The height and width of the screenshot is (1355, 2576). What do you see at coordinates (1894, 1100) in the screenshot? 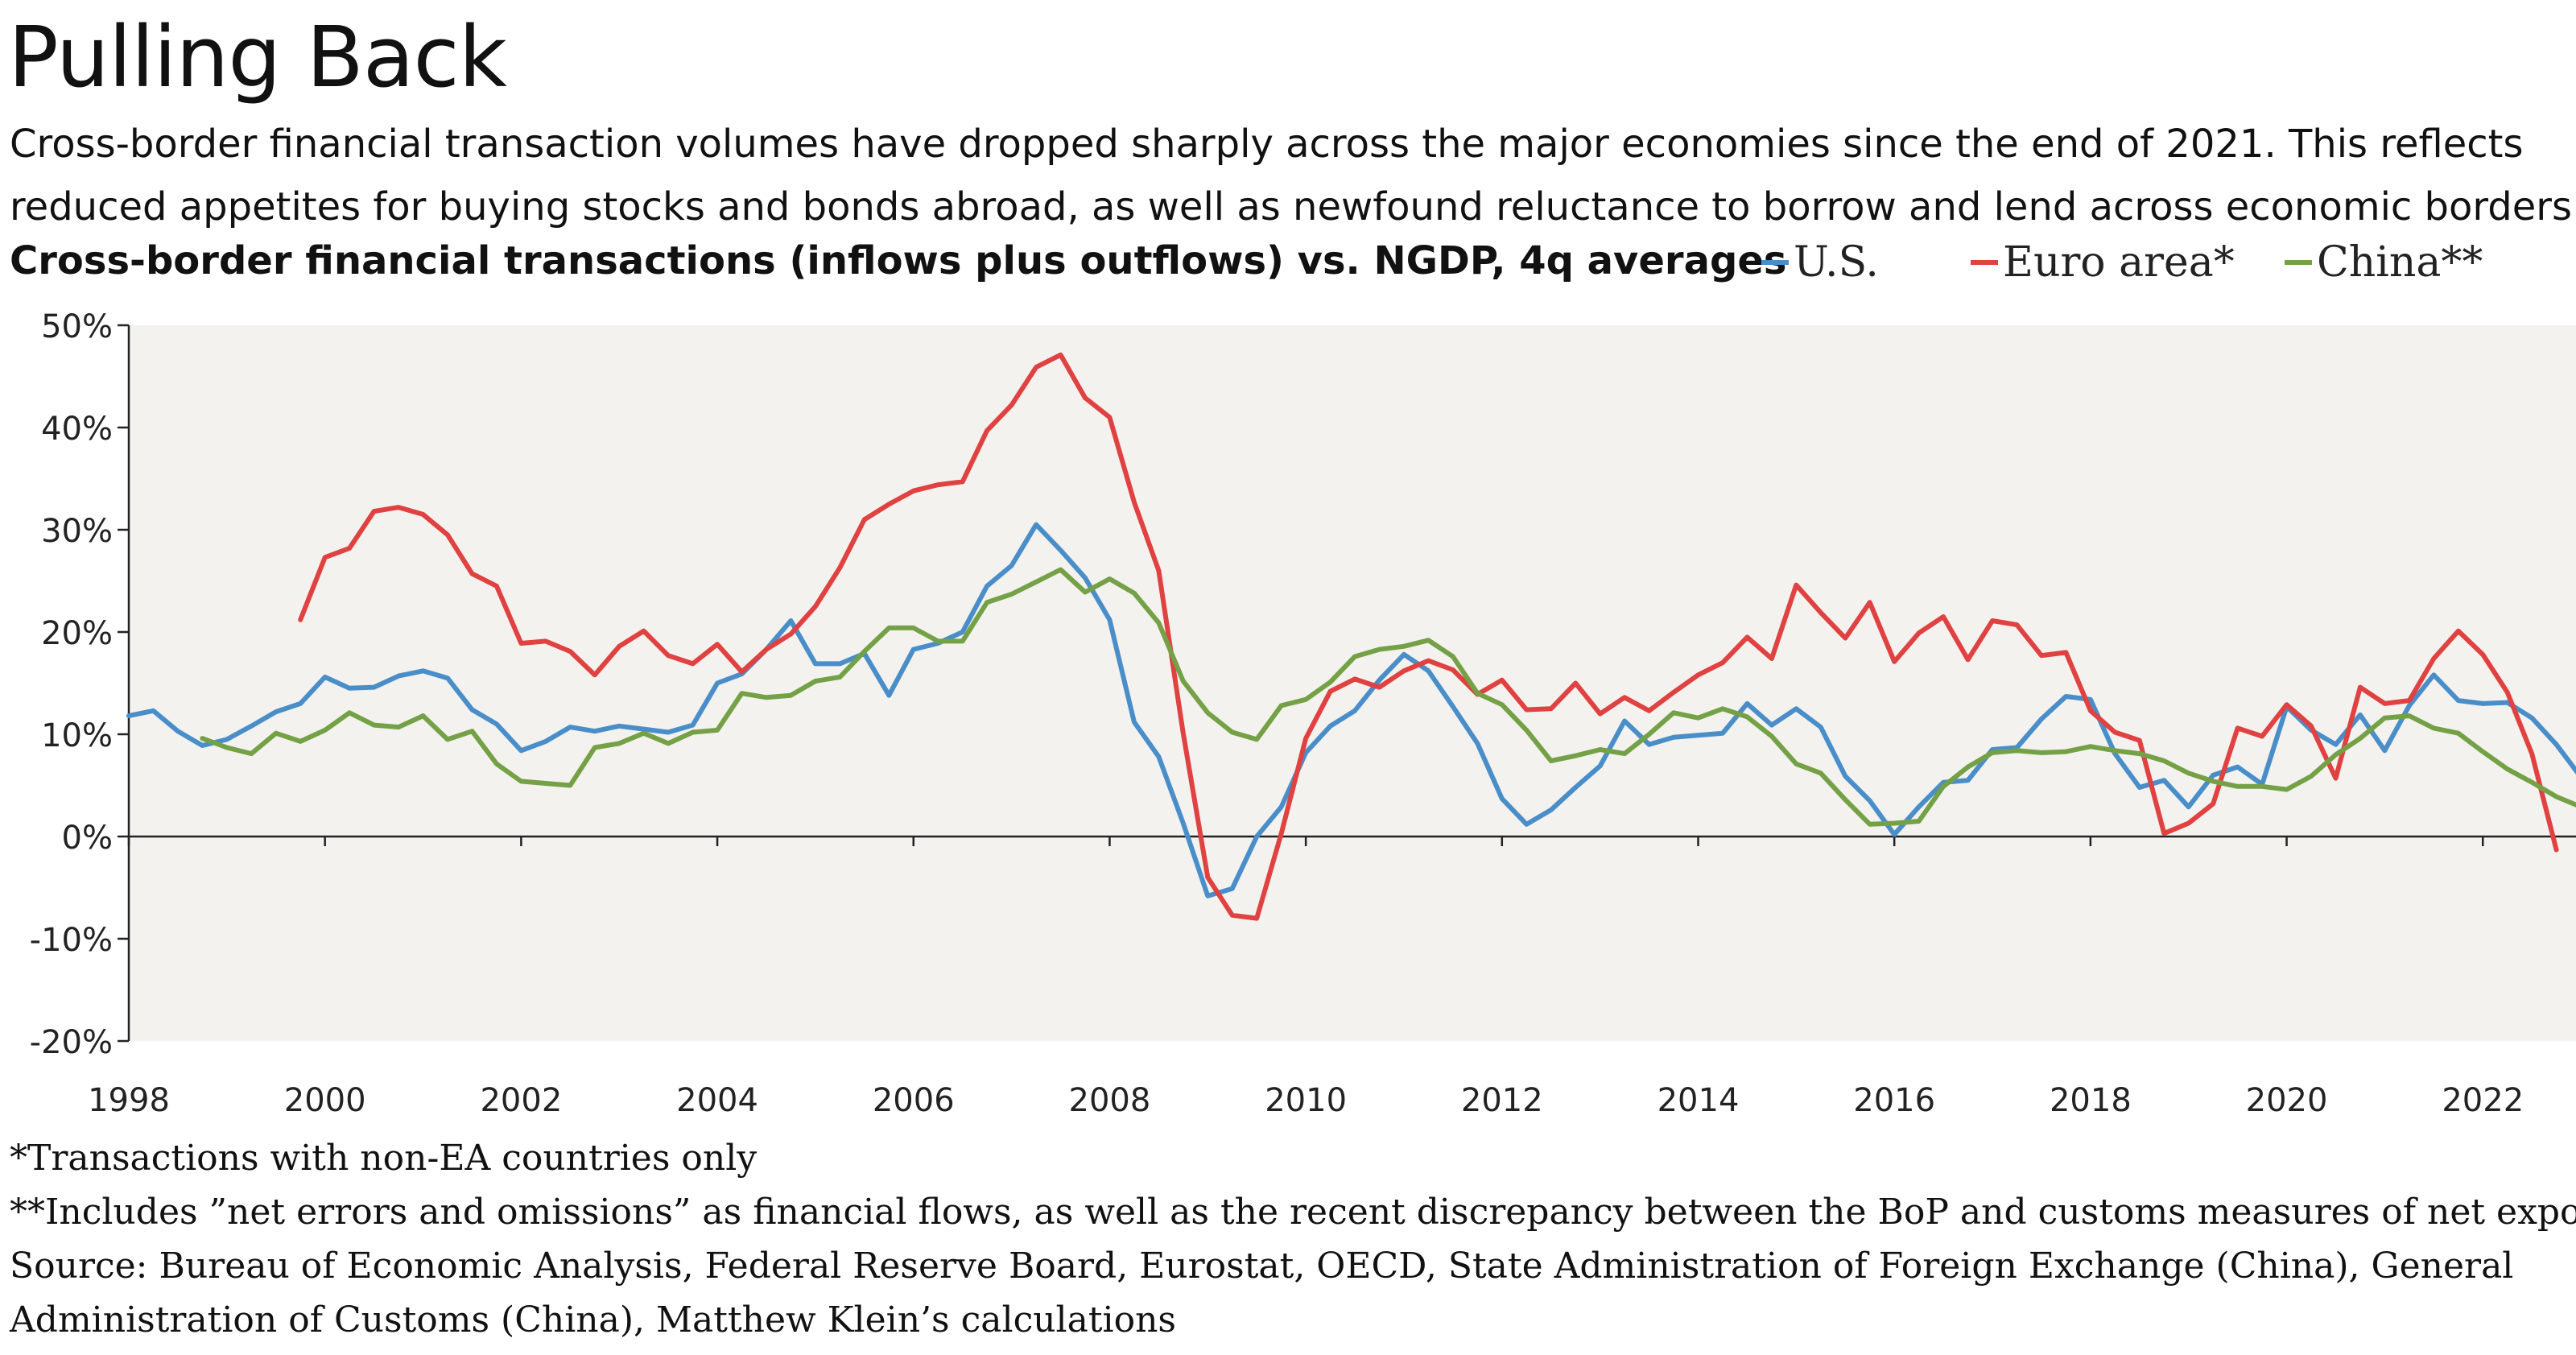
I see `x-tick-label: 2016` at bounding box center [1894, 1100].